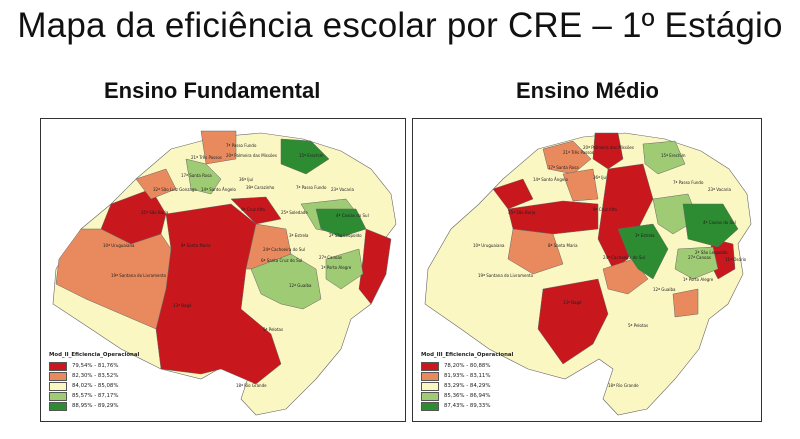 This screenshot has height=439, width=800. I want to click on region-label: 17ª Santa Rosa, so click(196, 175).